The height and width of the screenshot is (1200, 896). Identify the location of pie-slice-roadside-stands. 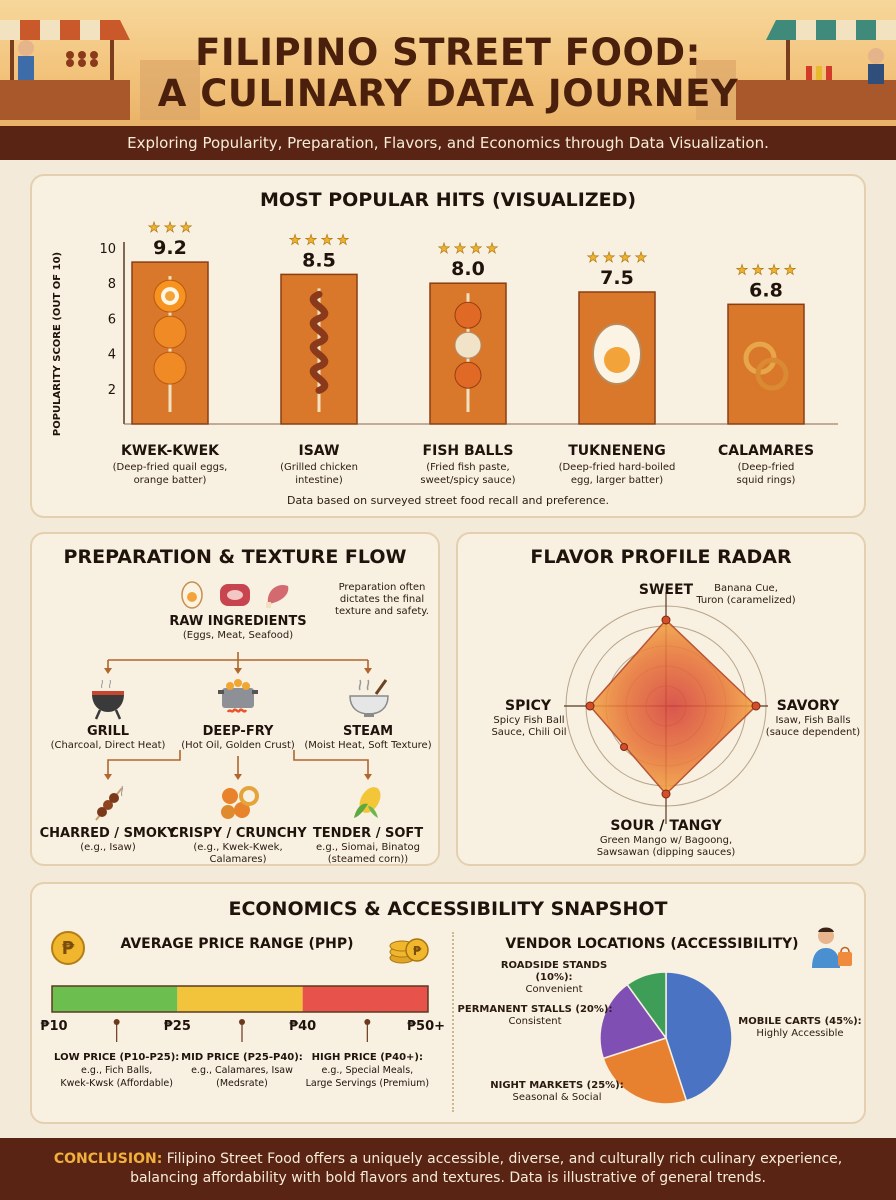
(646, 1006).